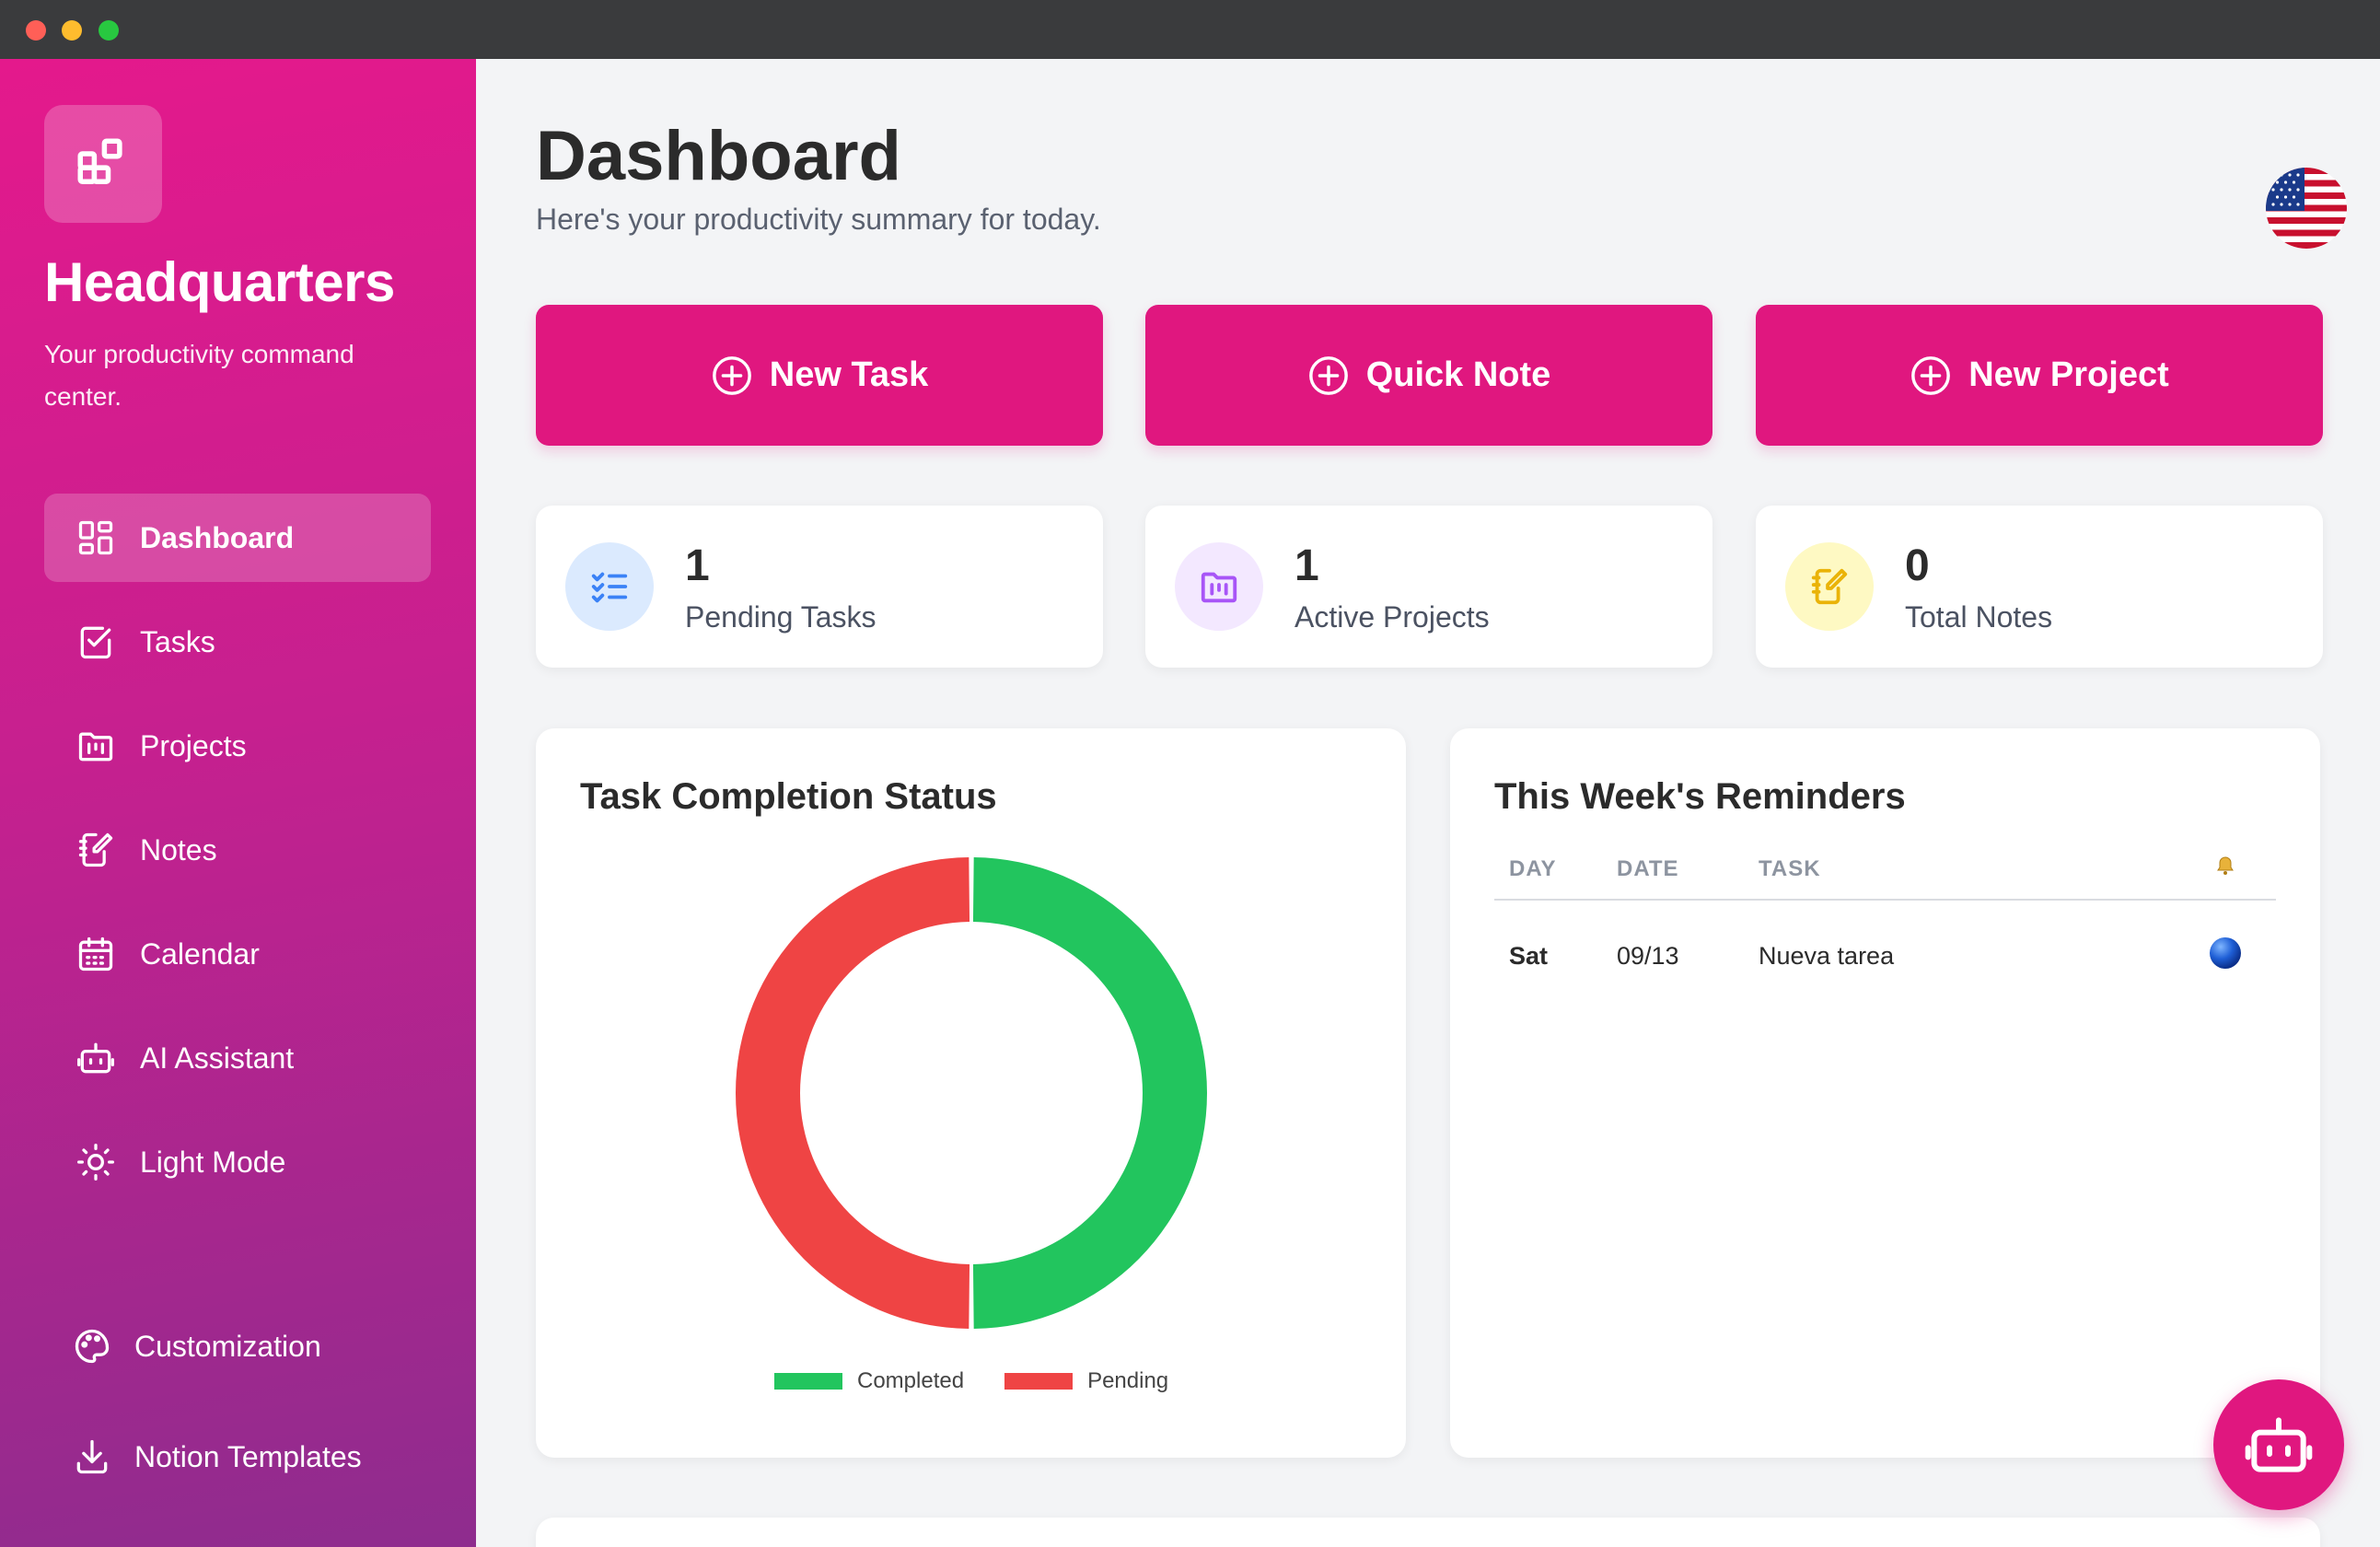  Describe the element at coordinates (237, 850) in the screenshot. I see `sidebar-item-notes: Notes` at that location.